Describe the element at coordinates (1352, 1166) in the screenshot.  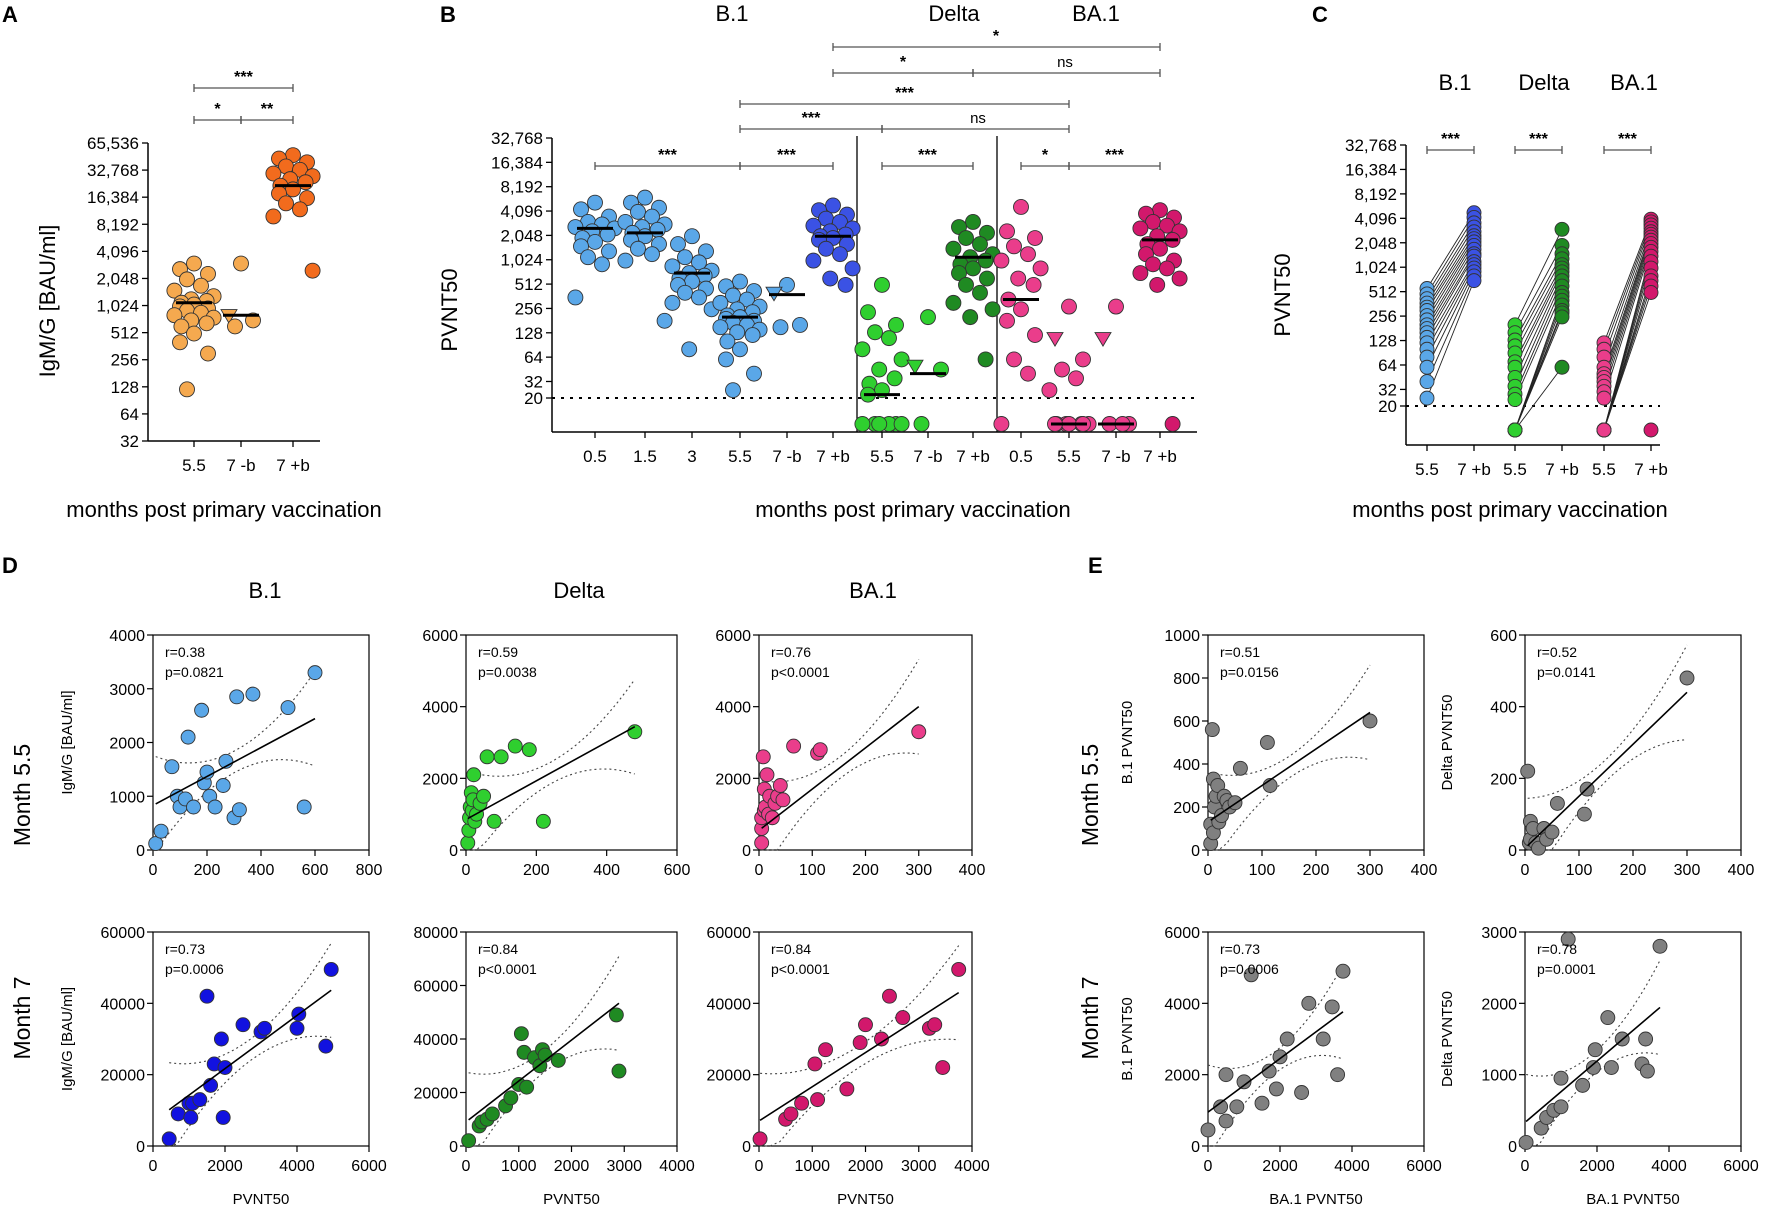
I see `chart-e-b1-7-x-tick-label: 4000` at that location.